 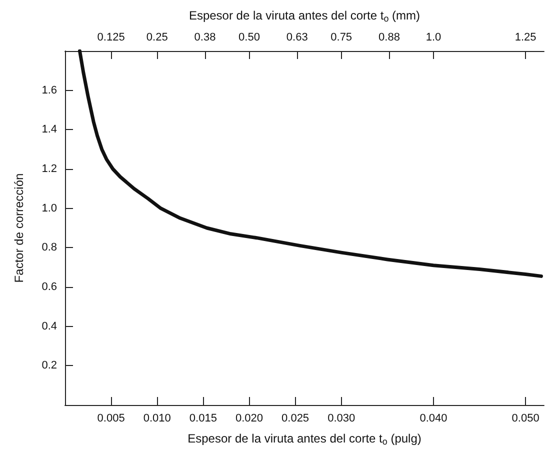 What do you see at coordinates (49, 287) in the screenshot?
I see `y-tick-label: 0.6` at bounding box center [49, 287].